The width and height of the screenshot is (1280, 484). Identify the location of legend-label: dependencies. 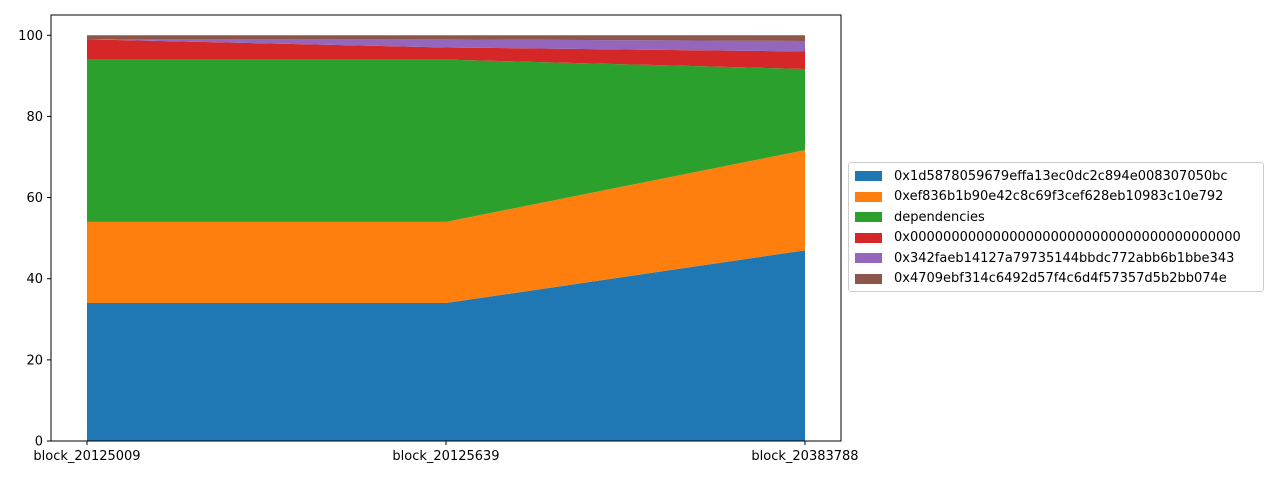
(939, 217).